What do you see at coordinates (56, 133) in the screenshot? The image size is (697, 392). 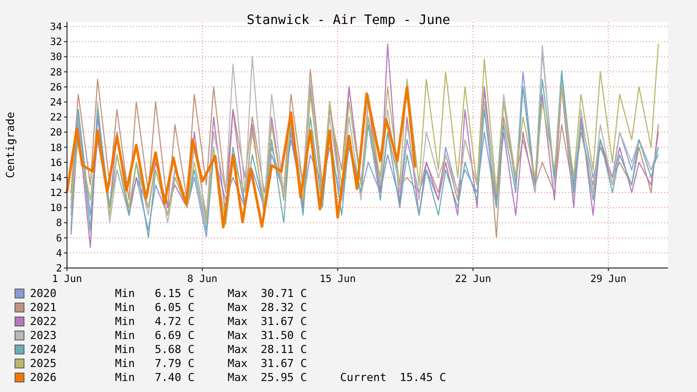 I see `y-tick-label: 20` at bounding box center [56, 133].